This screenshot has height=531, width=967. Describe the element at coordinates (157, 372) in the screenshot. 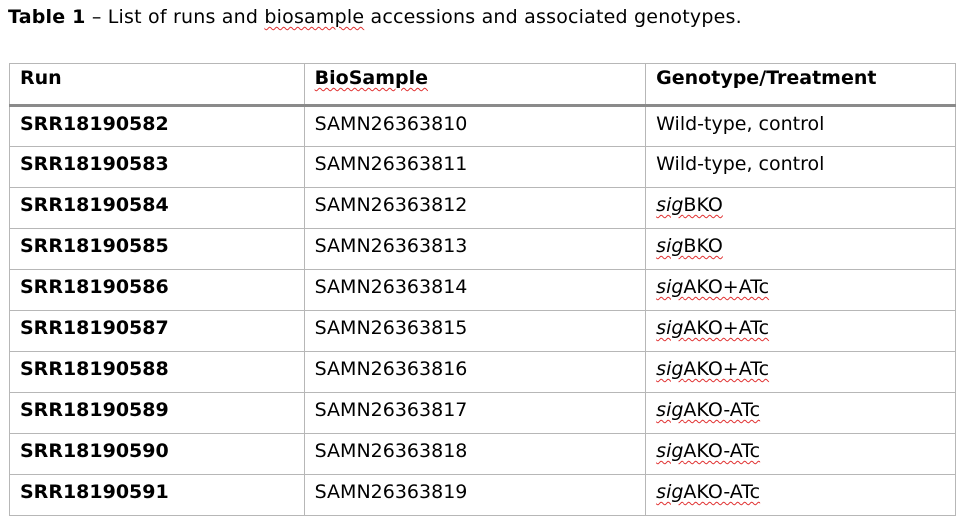

I see `run-cell: SRR18190588` at that location.